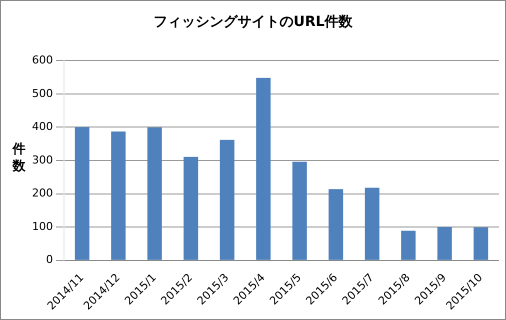 The height and width of the screenshot is (320, 506). I want to click on y-tick-label: 200, so click(42, 193).